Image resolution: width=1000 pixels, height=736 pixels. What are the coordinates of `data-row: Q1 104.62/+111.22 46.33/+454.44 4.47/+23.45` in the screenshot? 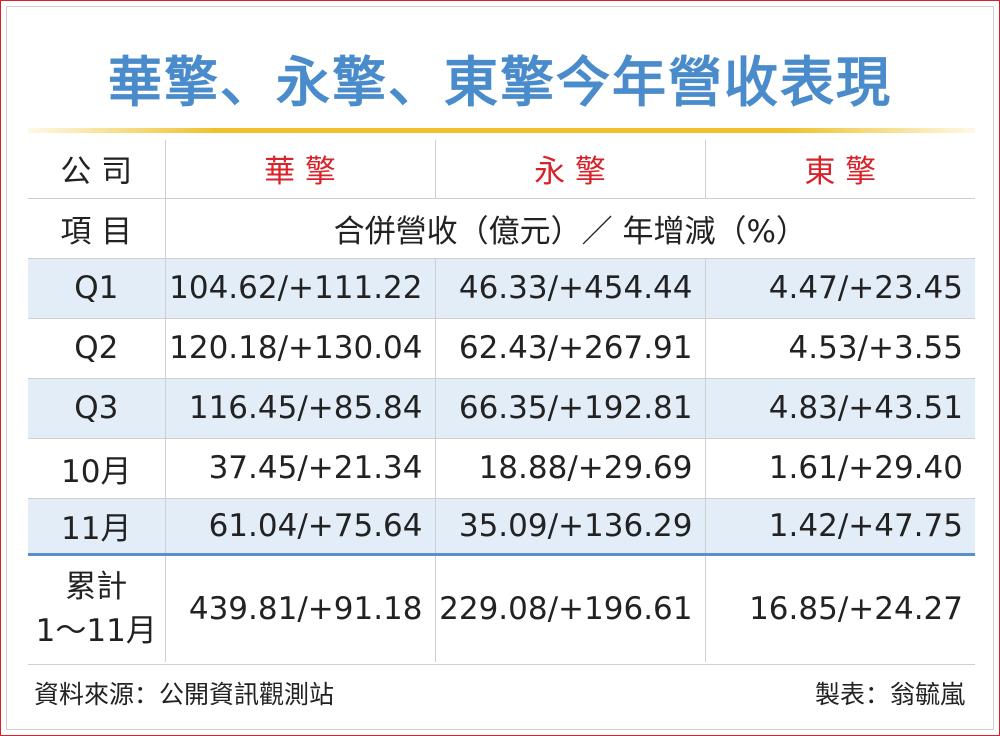 It's located at (501, 288).